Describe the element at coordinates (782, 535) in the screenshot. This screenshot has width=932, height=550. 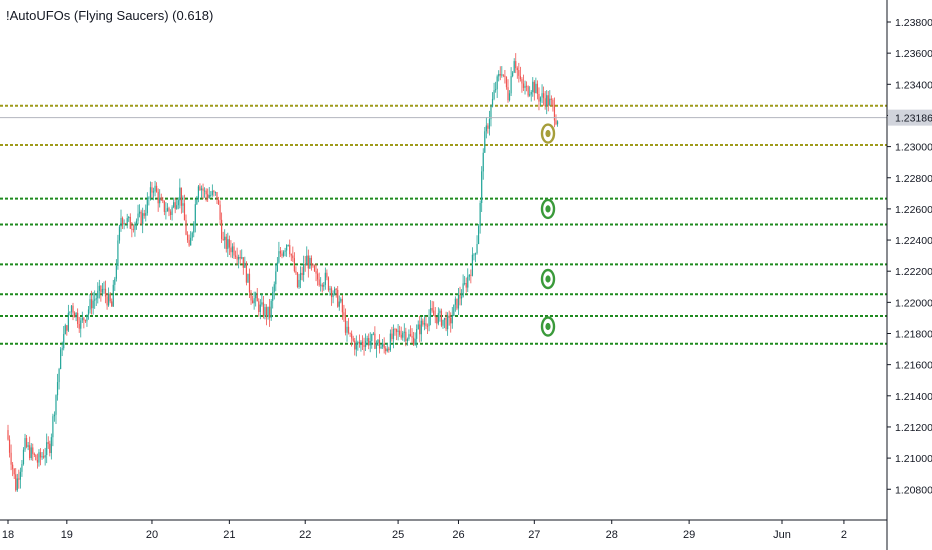
I see `time-tick-label: Jun` at that location.